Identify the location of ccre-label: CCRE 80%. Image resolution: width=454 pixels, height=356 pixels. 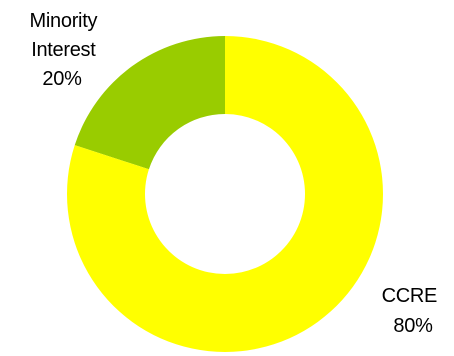
(412, 311).